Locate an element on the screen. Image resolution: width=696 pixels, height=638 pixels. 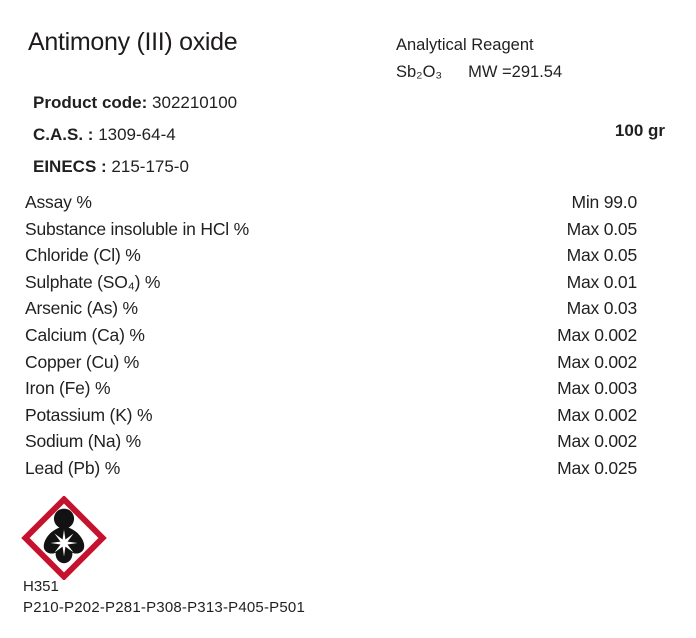
spec-row: Calcium (Ca) % Max 0.002 is located at coordinates (331, 338).